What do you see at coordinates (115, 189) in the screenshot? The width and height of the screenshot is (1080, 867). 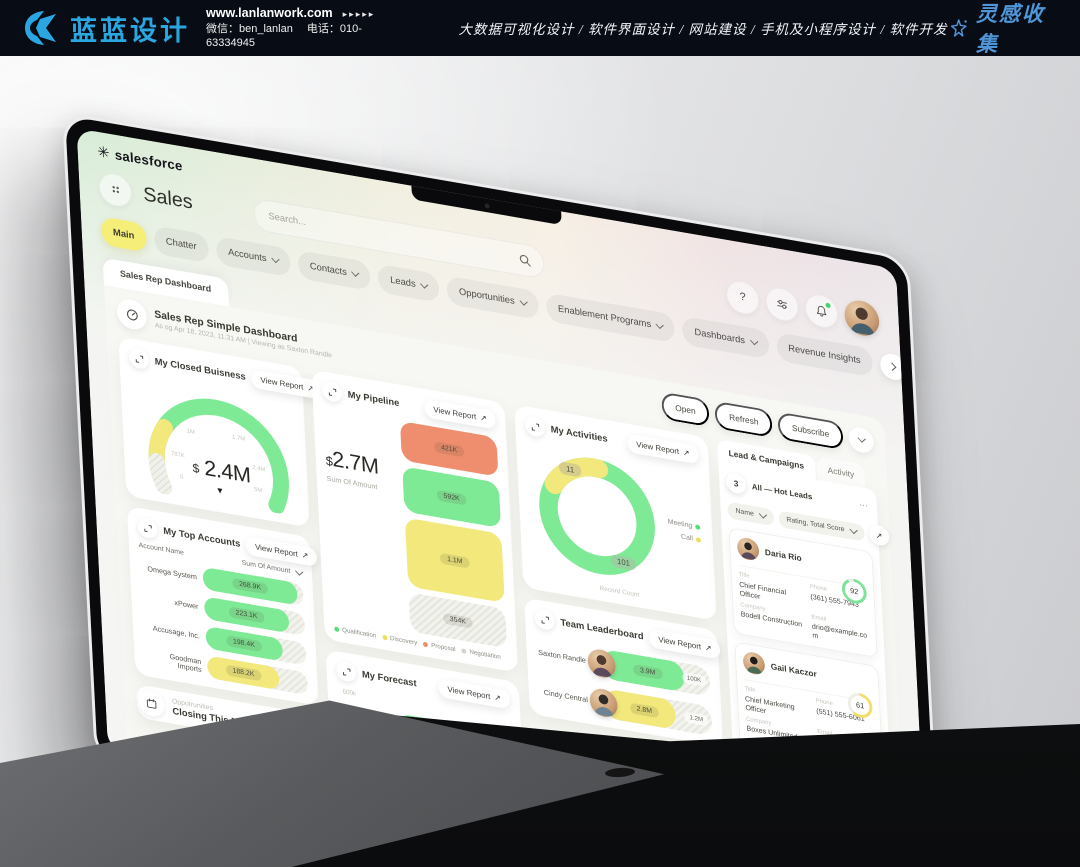 I see `app-launcher-button` at bounding box center [115, 189].